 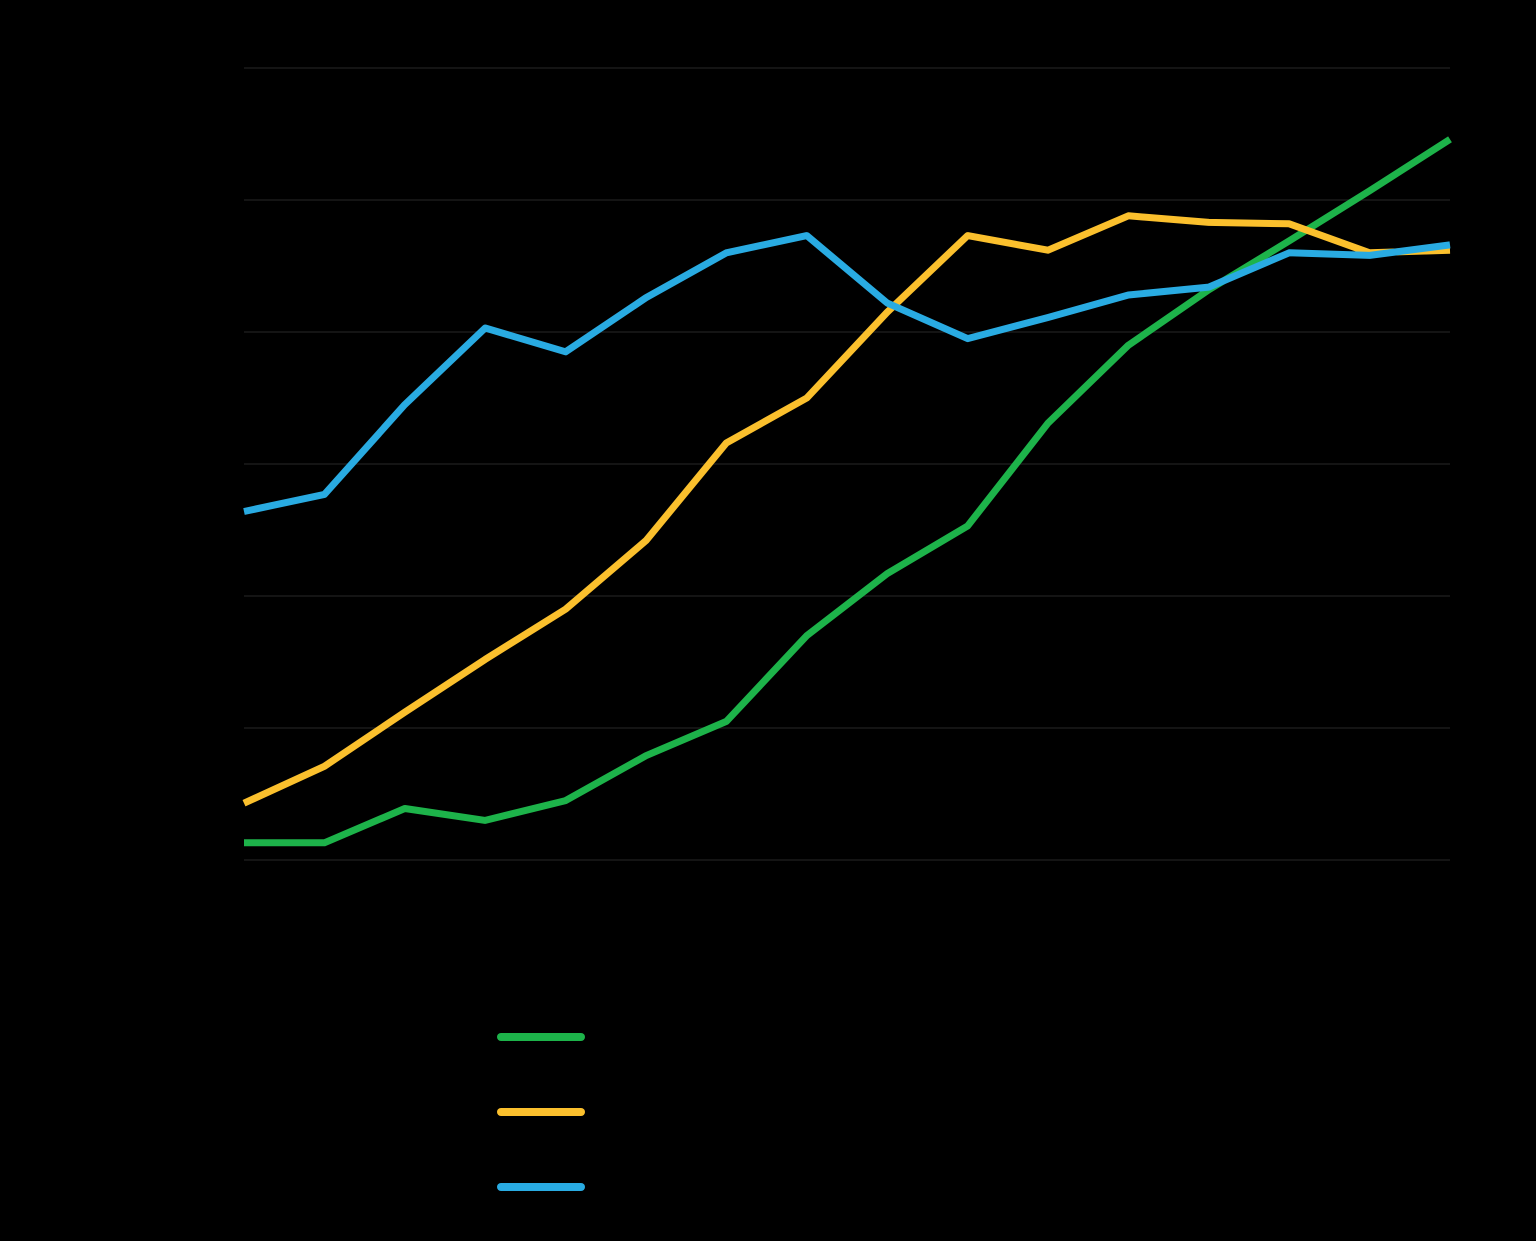 I want to click on legend, so click(x=541, y=1112).